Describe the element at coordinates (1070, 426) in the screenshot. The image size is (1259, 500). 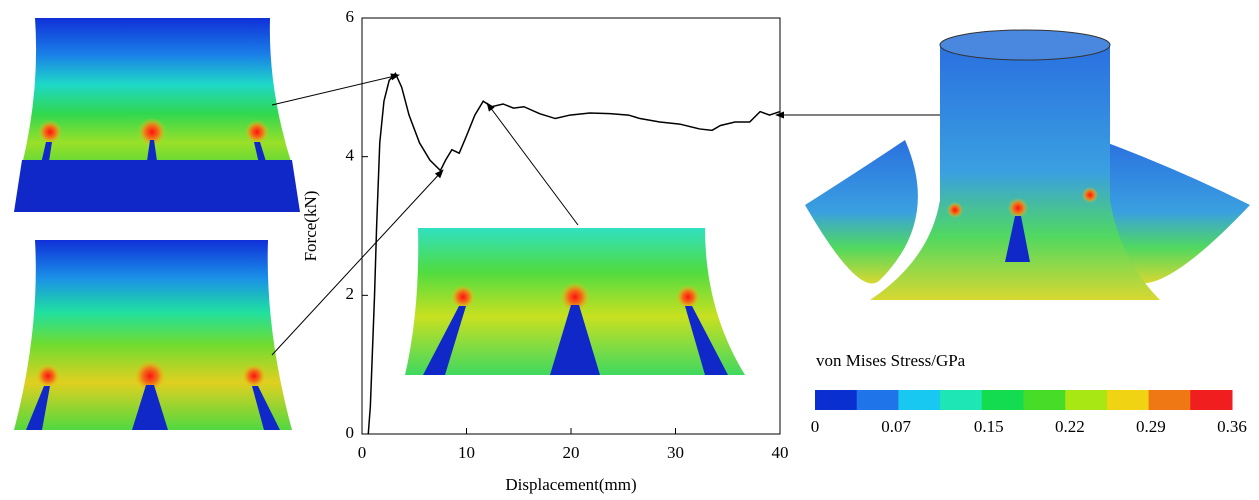
I see `colorbar-tick-label: 0.22` at that location.